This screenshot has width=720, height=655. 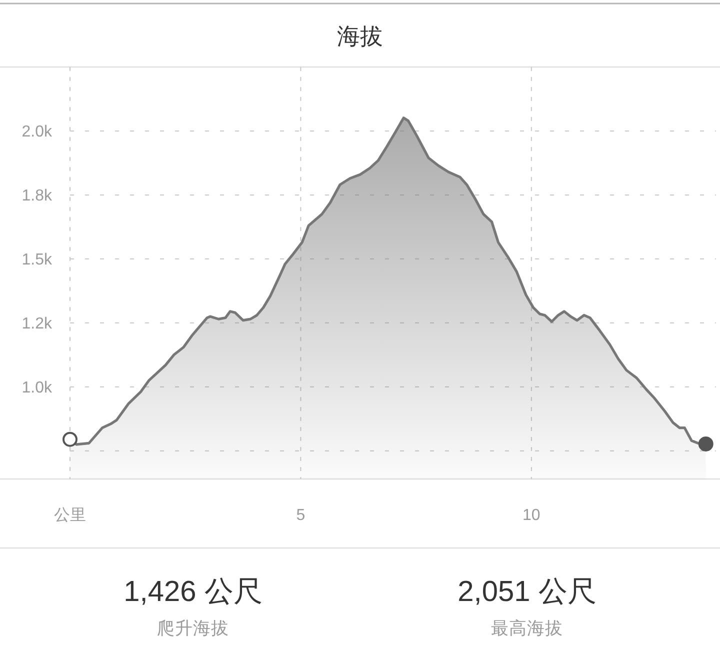 I want to click on stat-value: 1,426 公尺, so click(x=193, y=592).